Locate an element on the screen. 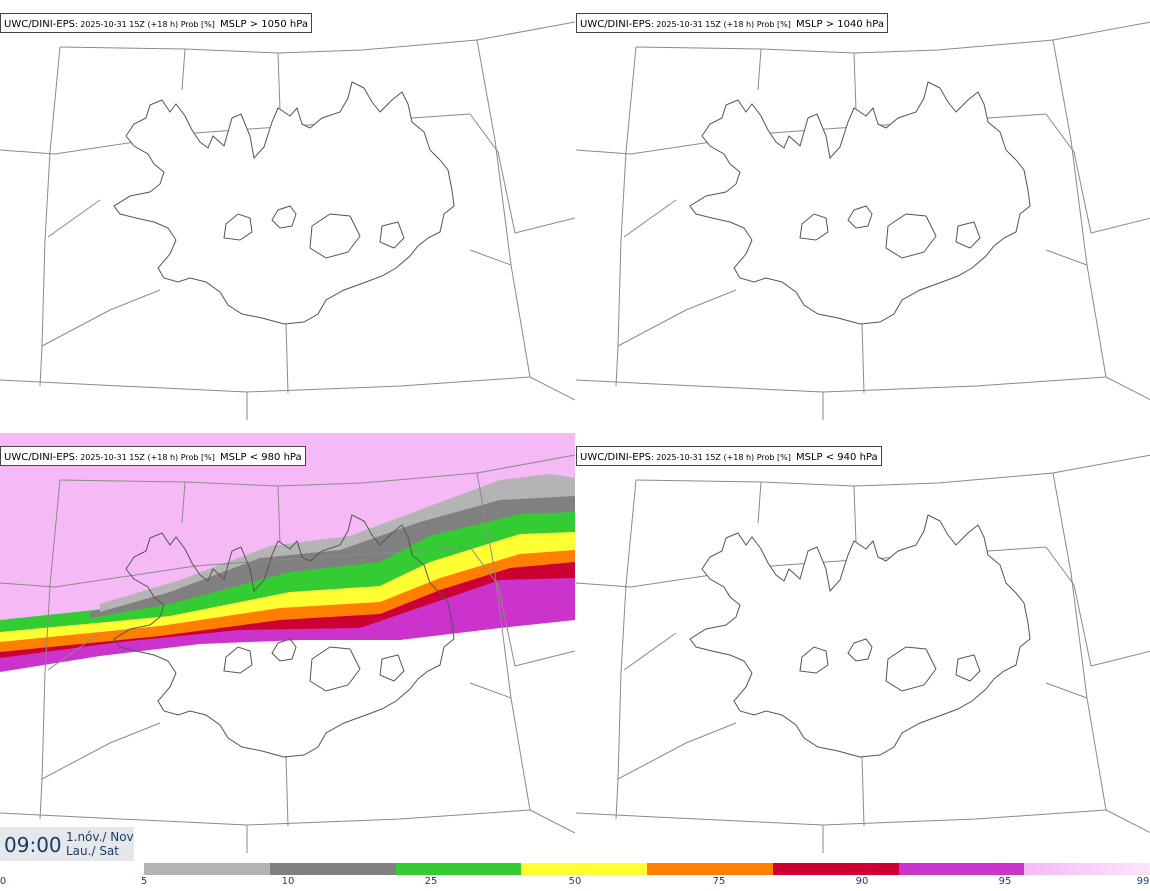  colorbar-tick-label: 25 is located at coordinates (431, 881).